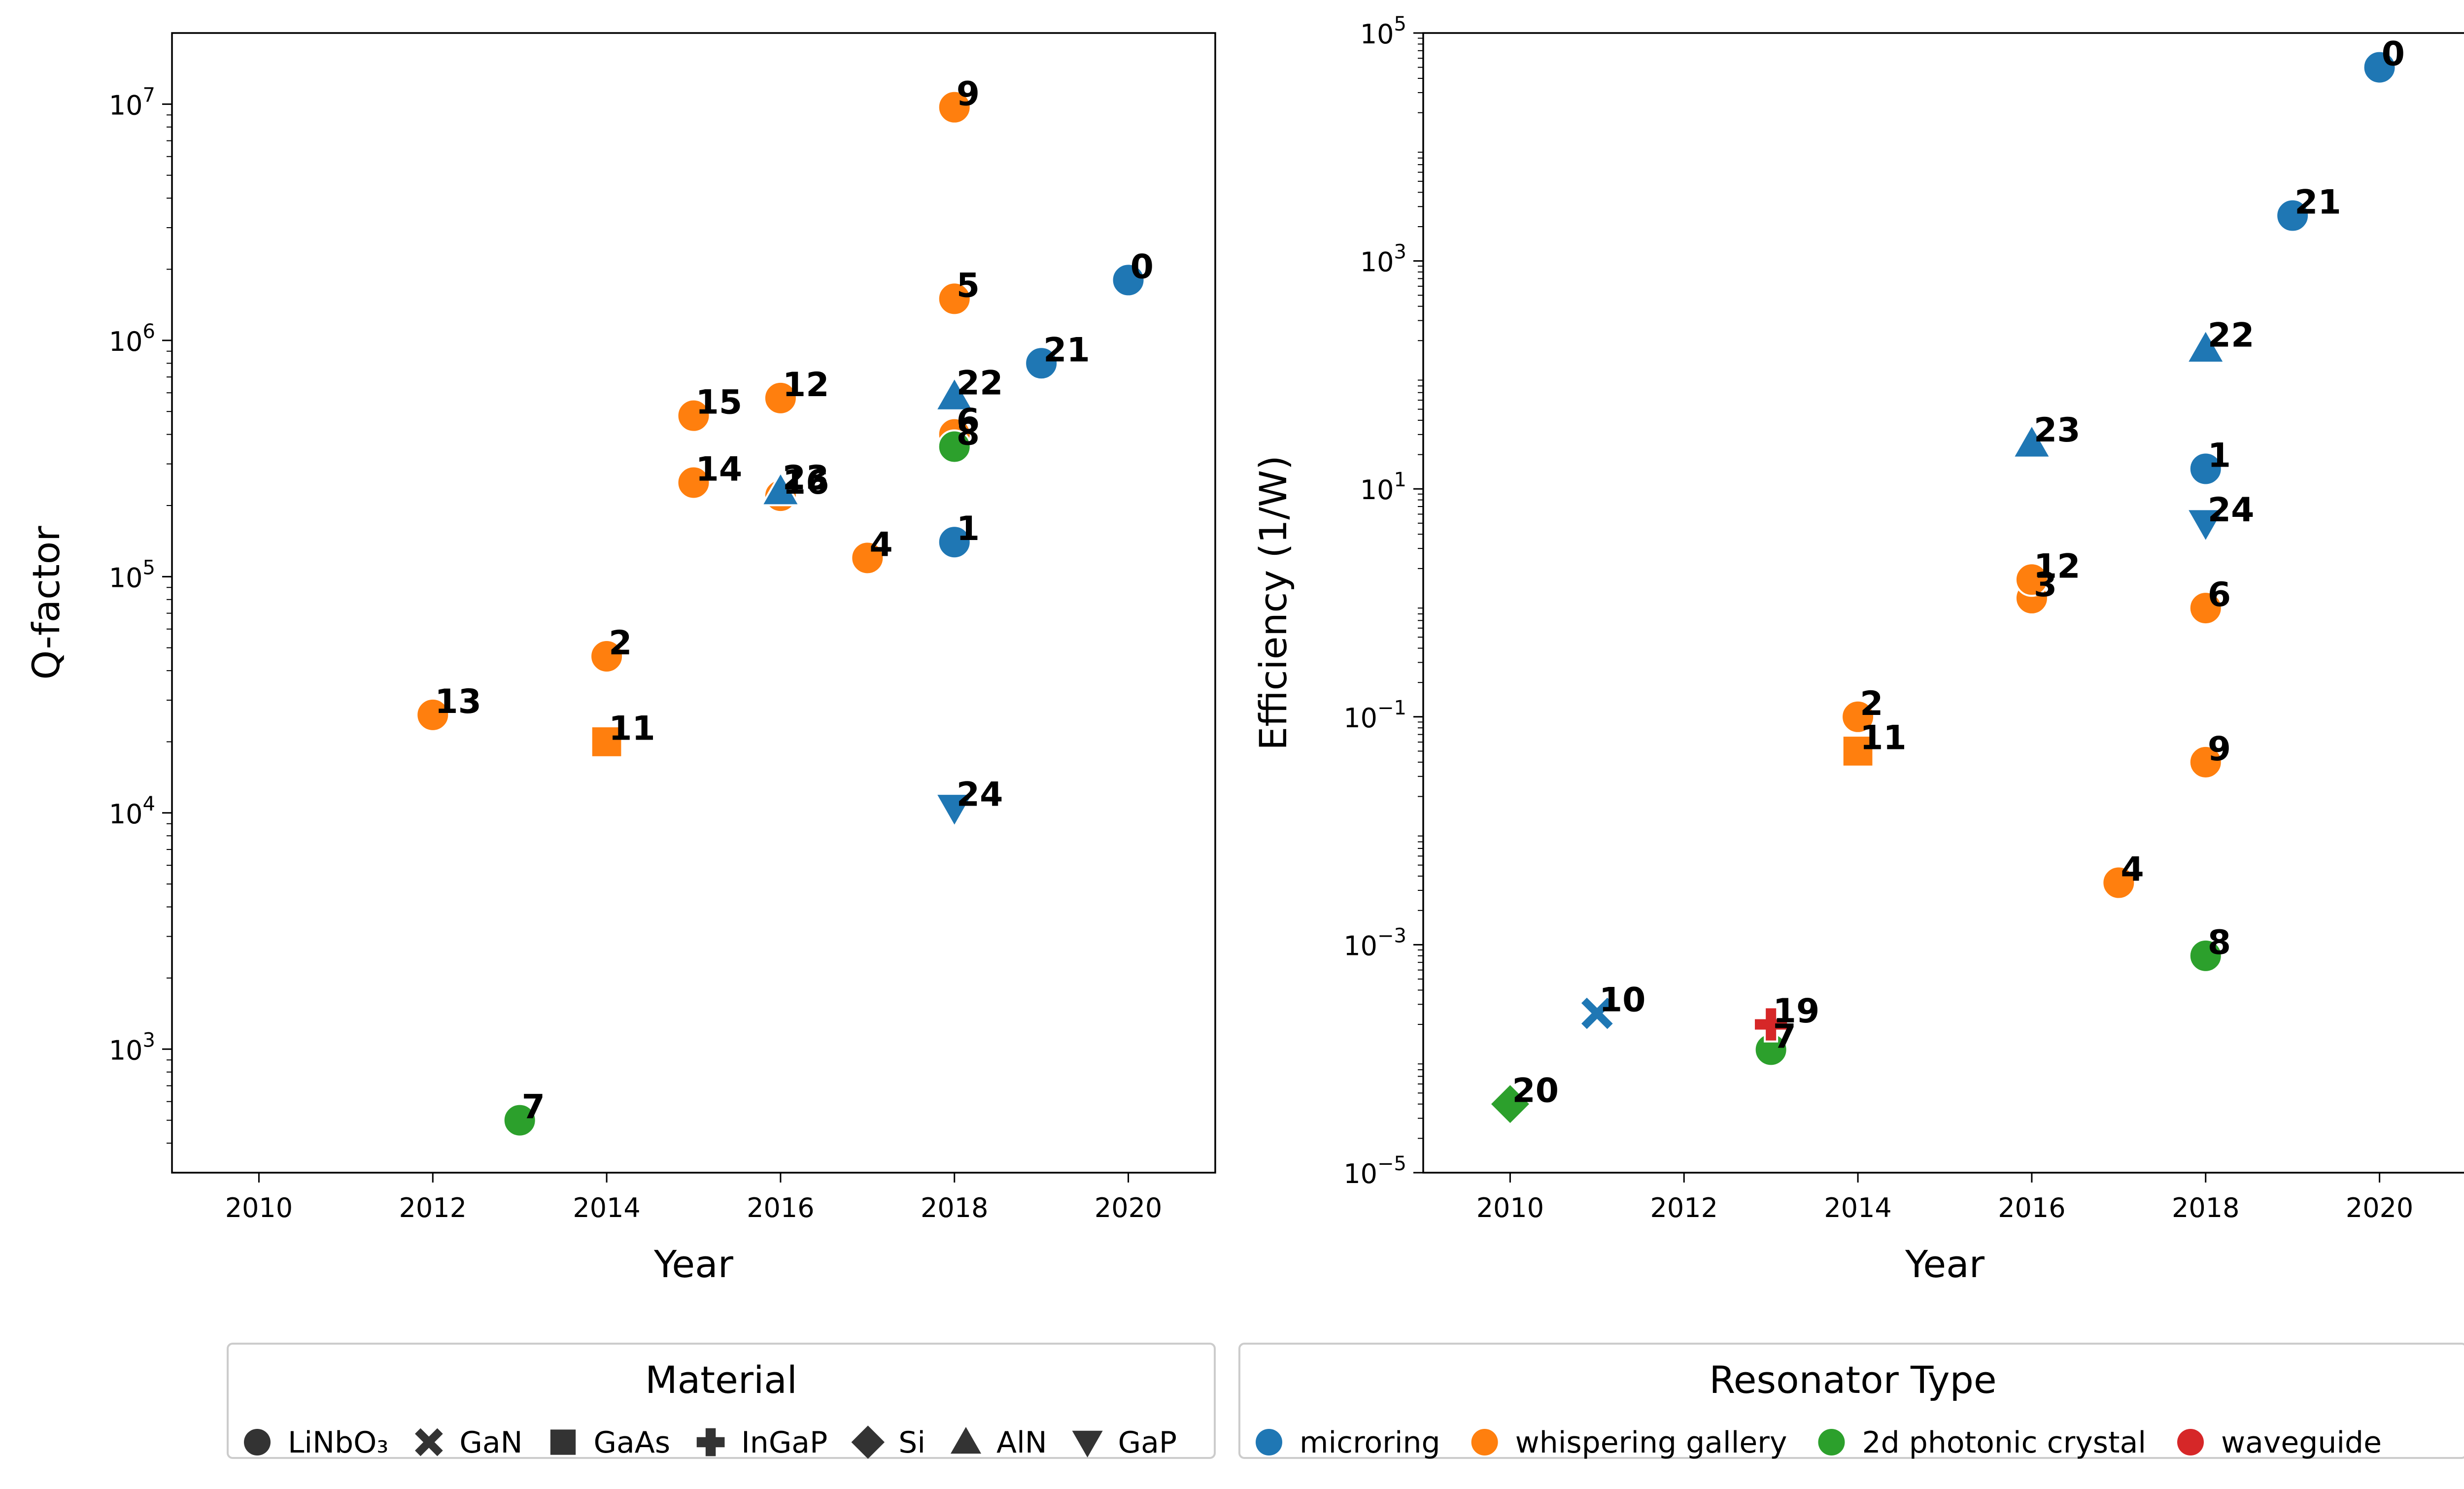 The image size is (2464, 1489). Describe the element at coordinates (2004, 1442) in the screenshot. I see `legend-label: 2d photonic crystal` at that location.